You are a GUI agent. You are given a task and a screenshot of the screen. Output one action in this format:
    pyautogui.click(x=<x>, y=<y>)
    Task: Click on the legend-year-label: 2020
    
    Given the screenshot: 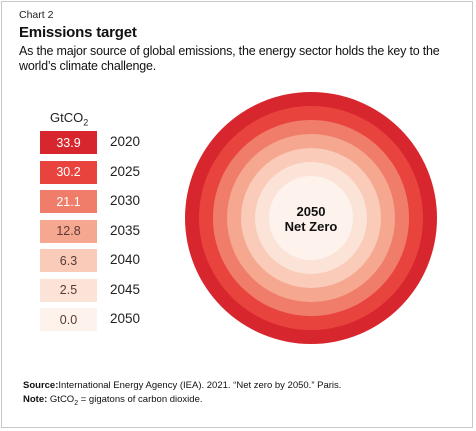 What is the action you would take?
    pyautogui.click(x=125, y=141)
    